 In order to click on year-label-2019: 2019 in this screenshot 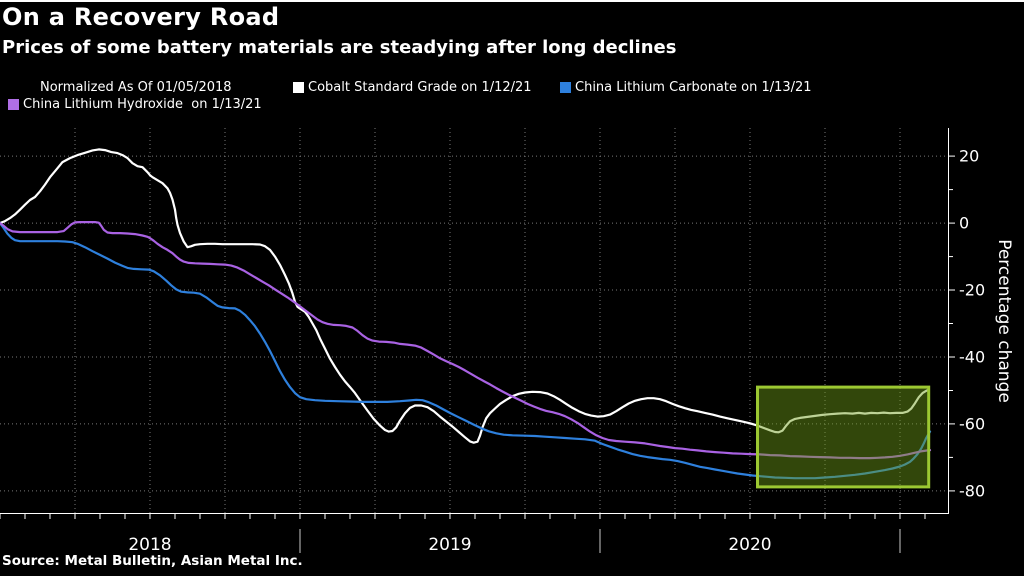, I will do `click(449, 545)`.